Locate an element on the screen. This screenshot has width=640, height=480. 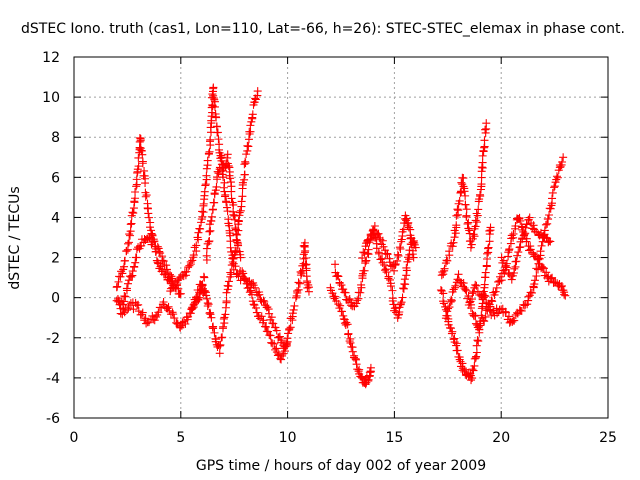
x-tick-label: 20 is located at coordinates (501, 438).